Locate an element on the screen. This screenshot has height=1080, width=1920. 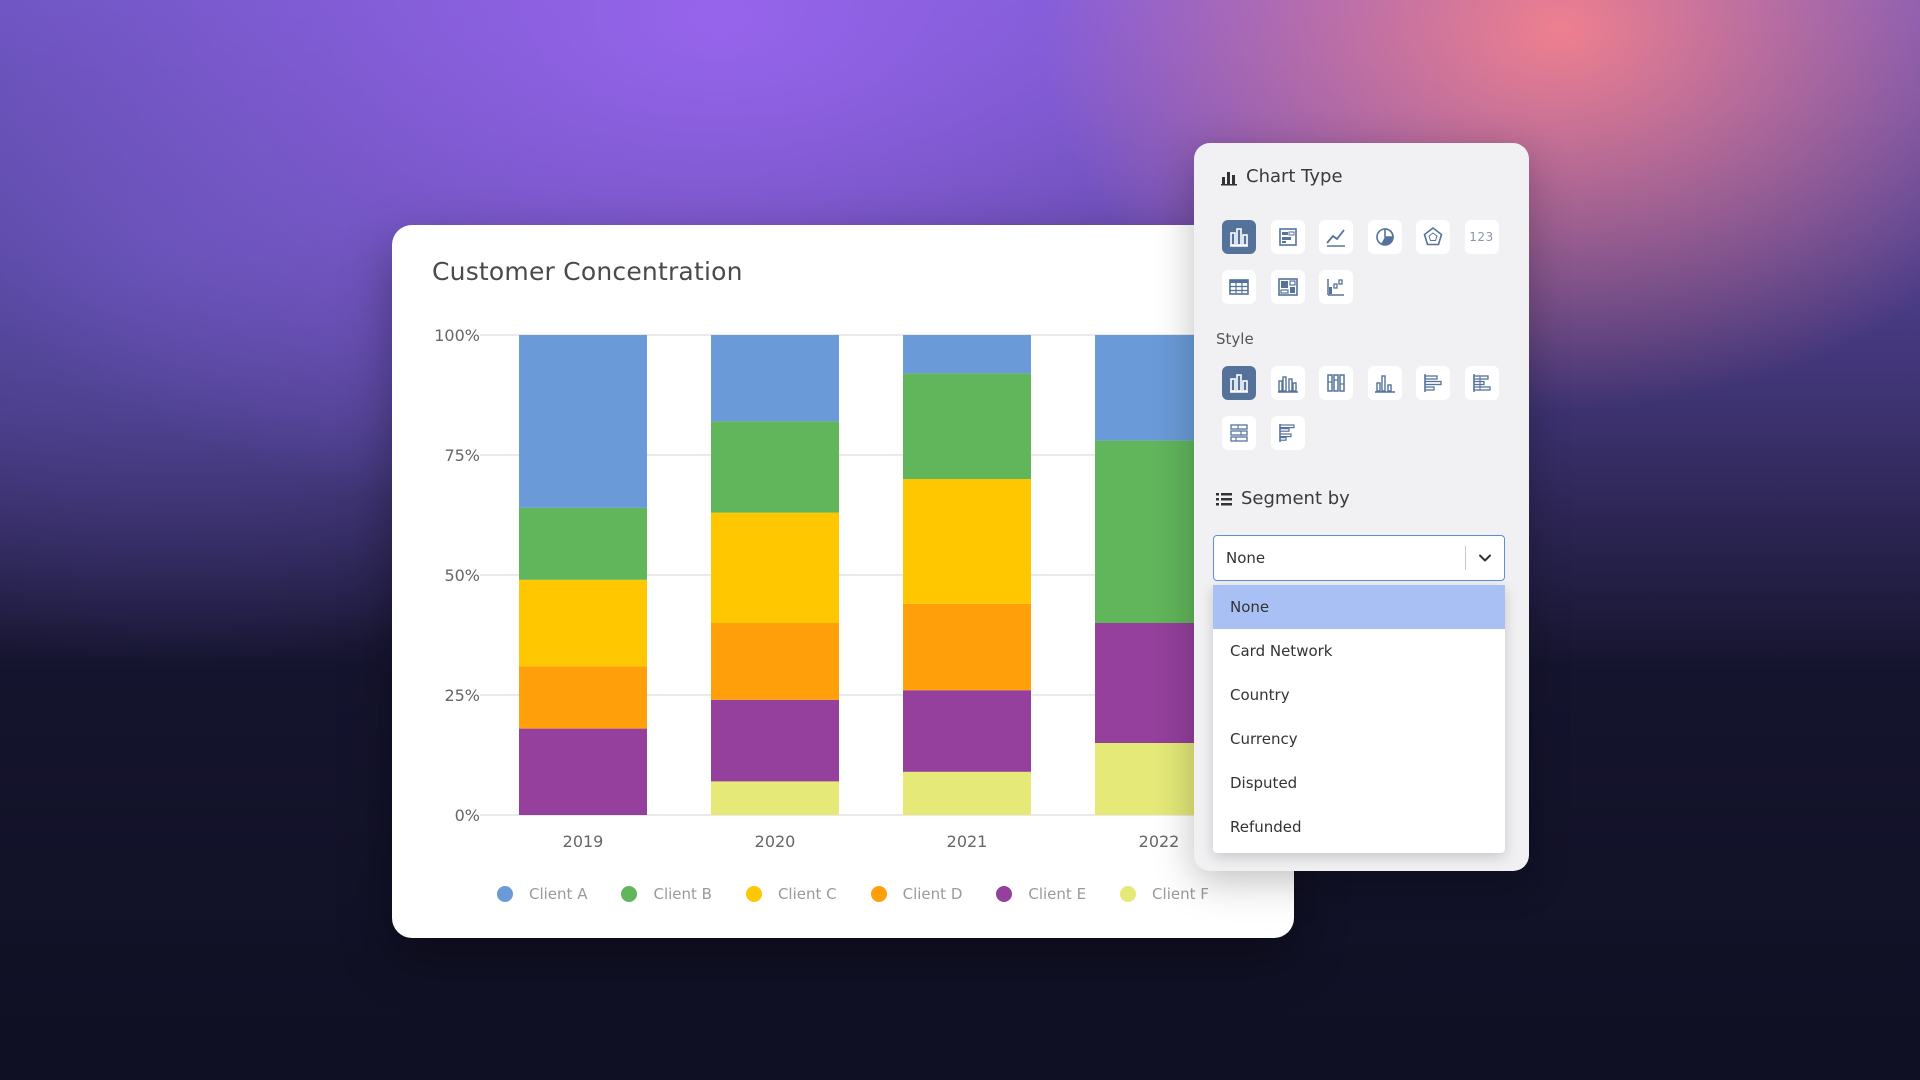
style-horizontal-grouped-bar-button is located at coordinates (1287, 432).